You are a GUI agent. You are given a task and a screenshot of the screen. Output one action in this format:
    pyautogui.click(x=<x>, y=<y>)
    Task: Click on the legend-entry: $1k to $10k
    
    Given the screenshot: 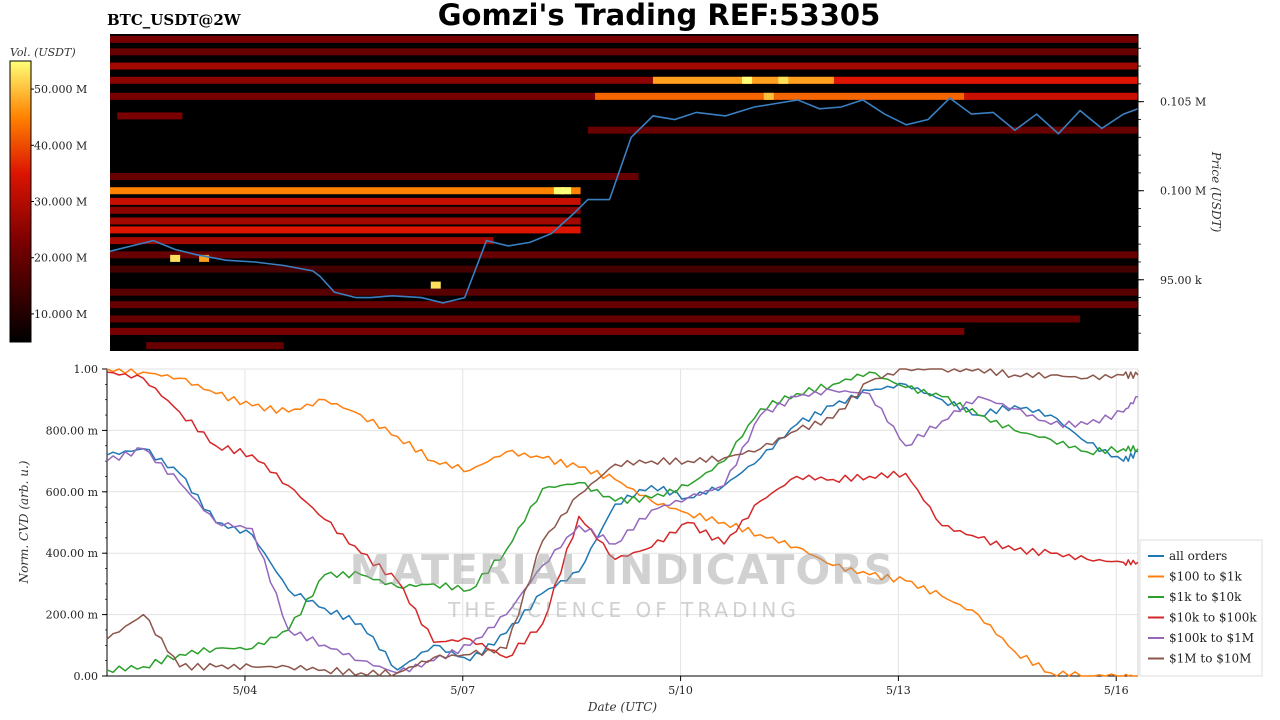 What is the action you would take?
    pyautogui.click(x=1205, y=597)
    